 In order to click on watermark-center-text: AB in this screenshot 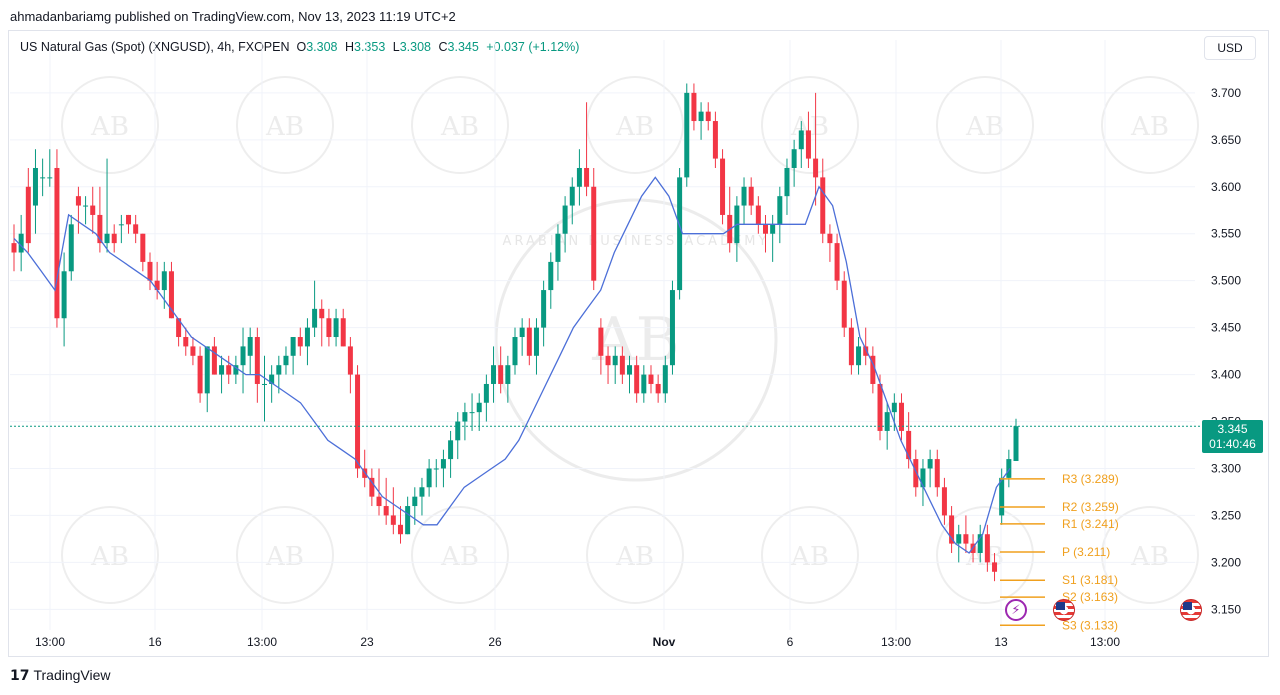, I will do `click(635, 340)`.